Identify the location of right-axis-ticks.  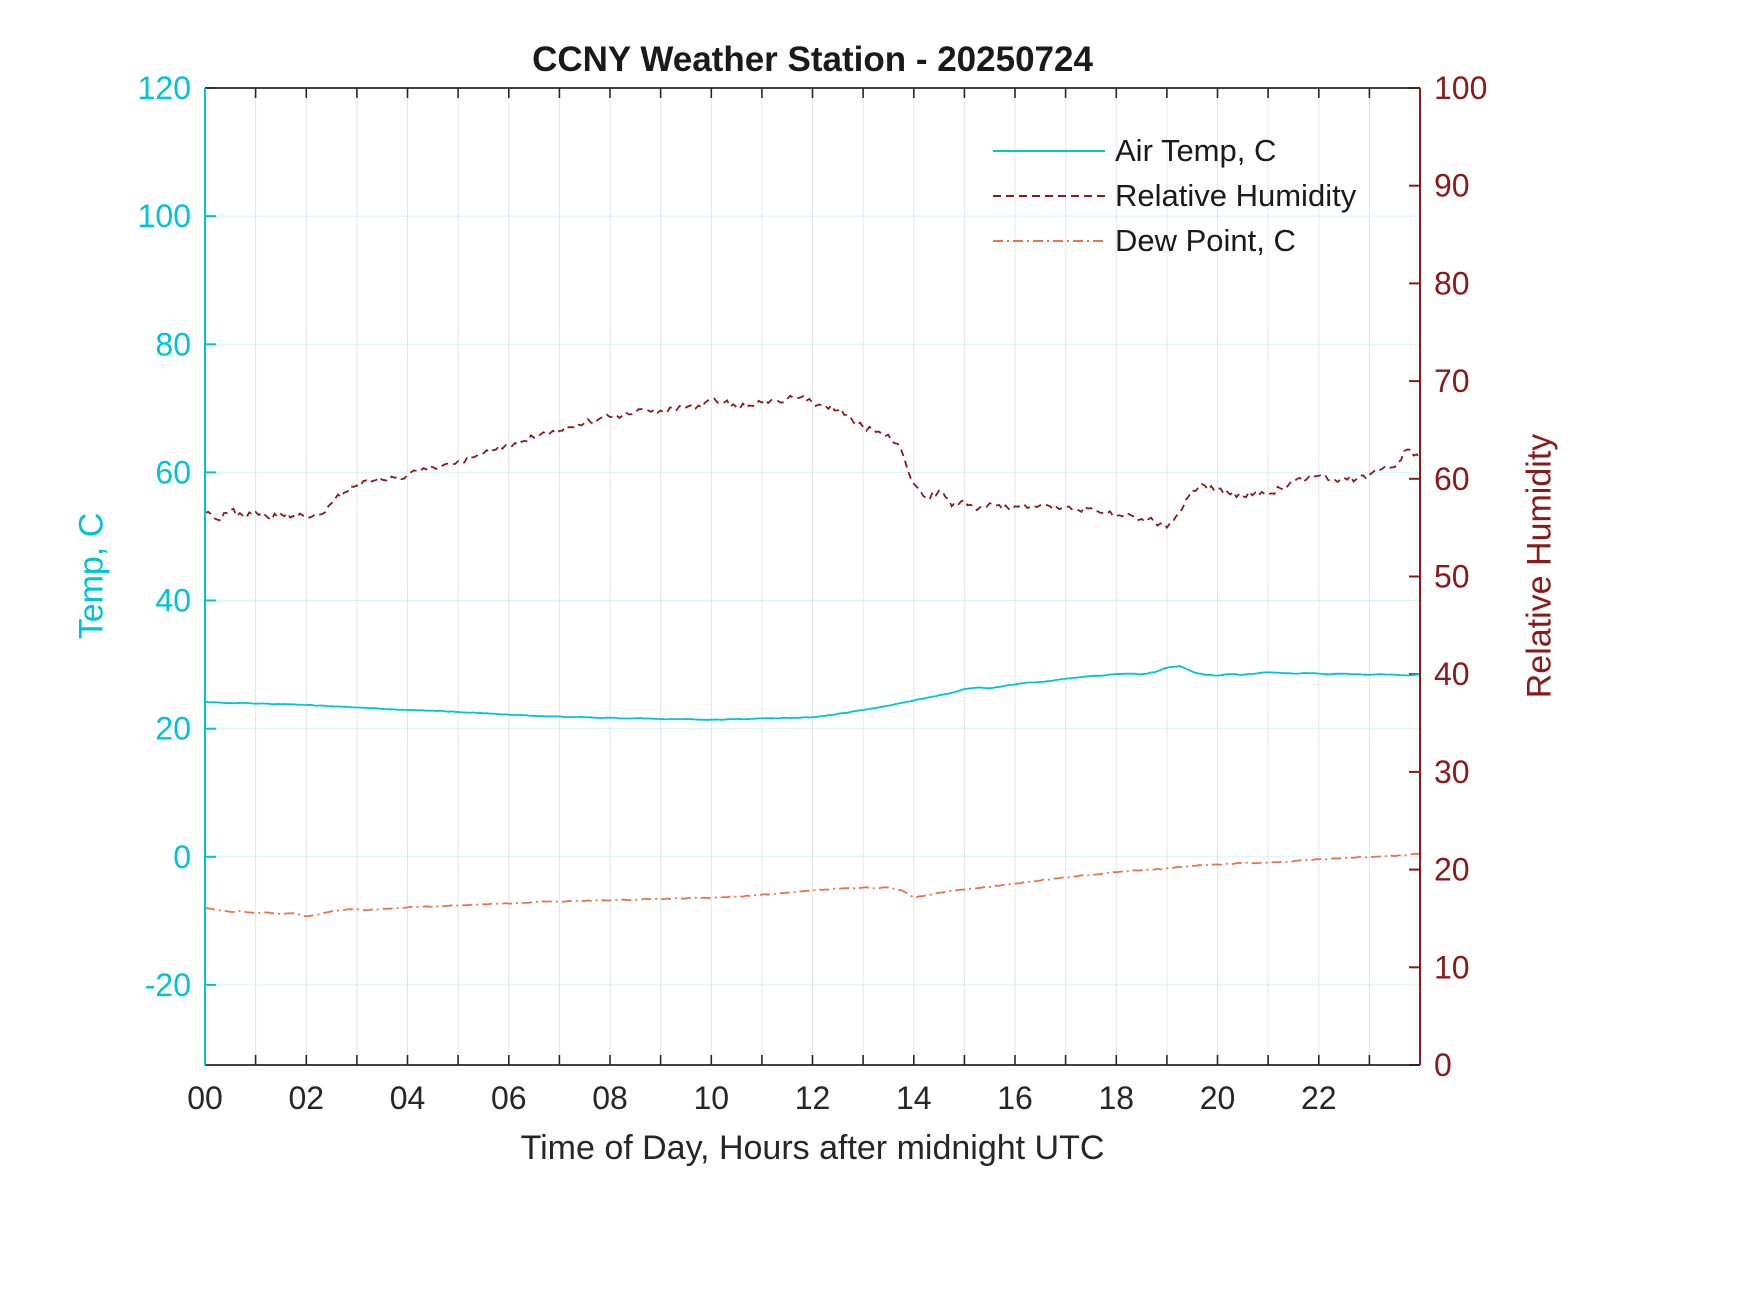
(1414, 576).